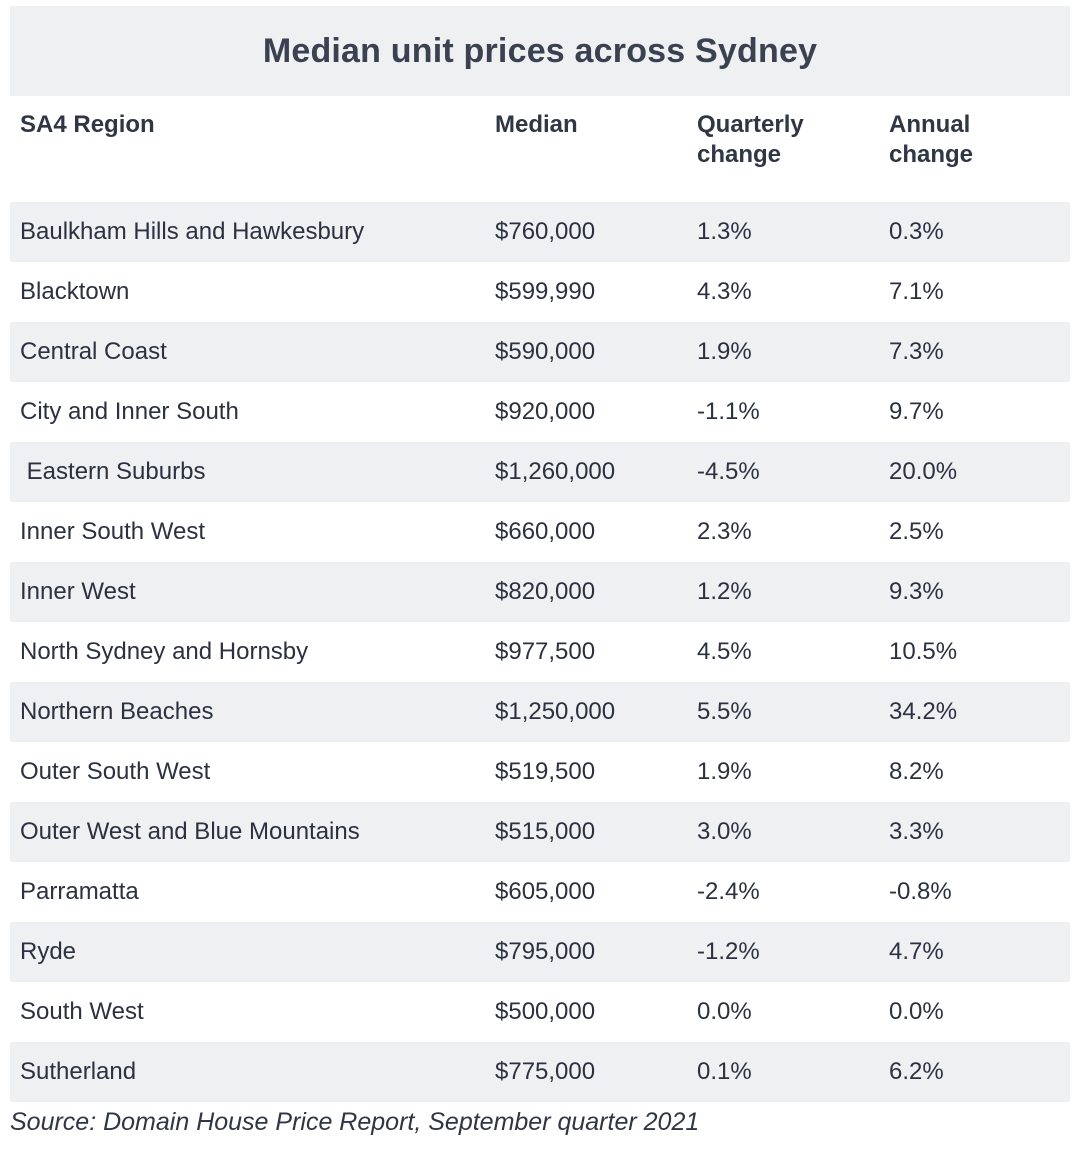 This screenshot has height=1160, width=1080. Describe the element at coordinates (783, 832) in the screenshot. I see `cell-quarterly-change: 3.0%` at that location.